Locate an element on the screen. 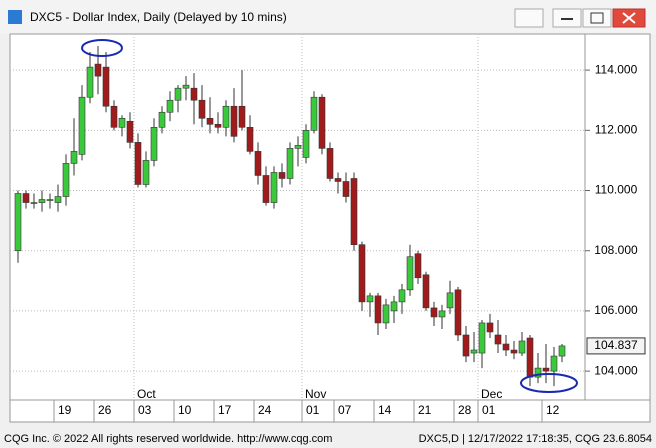  app-icon is located at coordinates (15, 17).